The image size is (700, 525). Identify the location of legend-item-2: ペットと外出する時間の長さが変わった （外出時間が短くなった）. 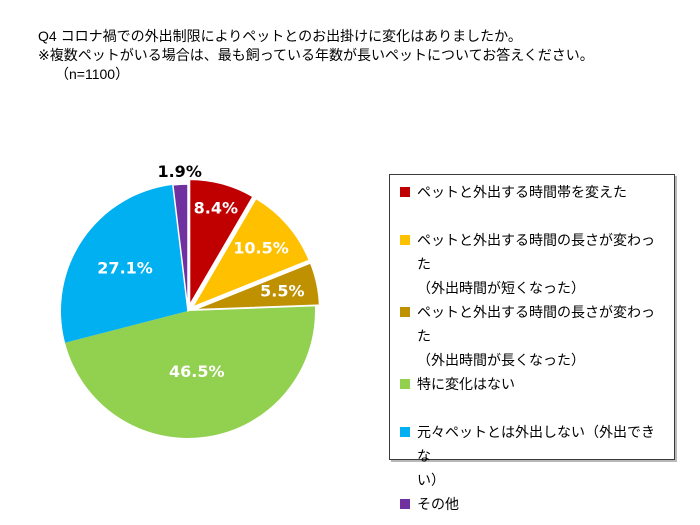
(532, 264).